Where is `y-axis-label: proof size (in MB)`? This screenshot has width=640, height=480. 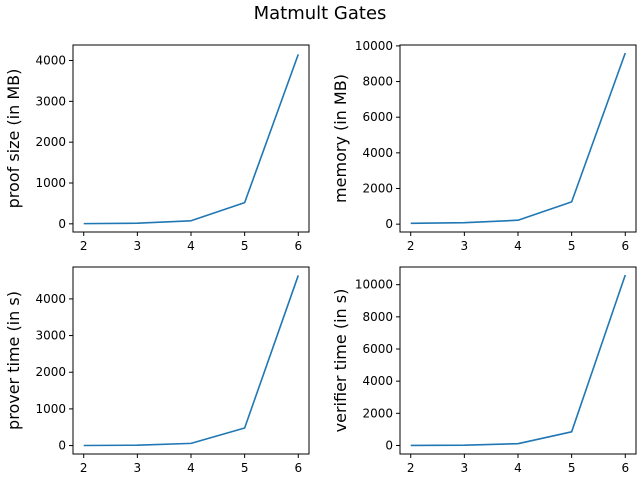
y-axis-label: proof size (in MB) is located at coordinates (13, 139).